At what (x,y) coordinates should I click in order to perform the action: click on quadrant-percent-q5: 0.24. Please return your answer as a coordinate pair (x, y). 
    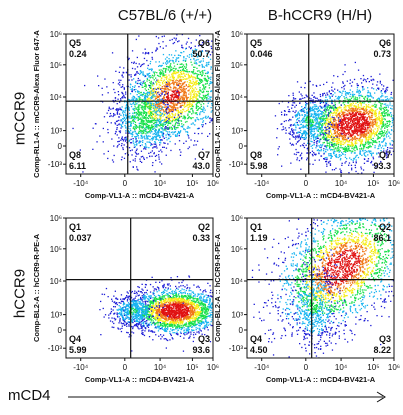
    Looking at the image, I should click on (78, 54).